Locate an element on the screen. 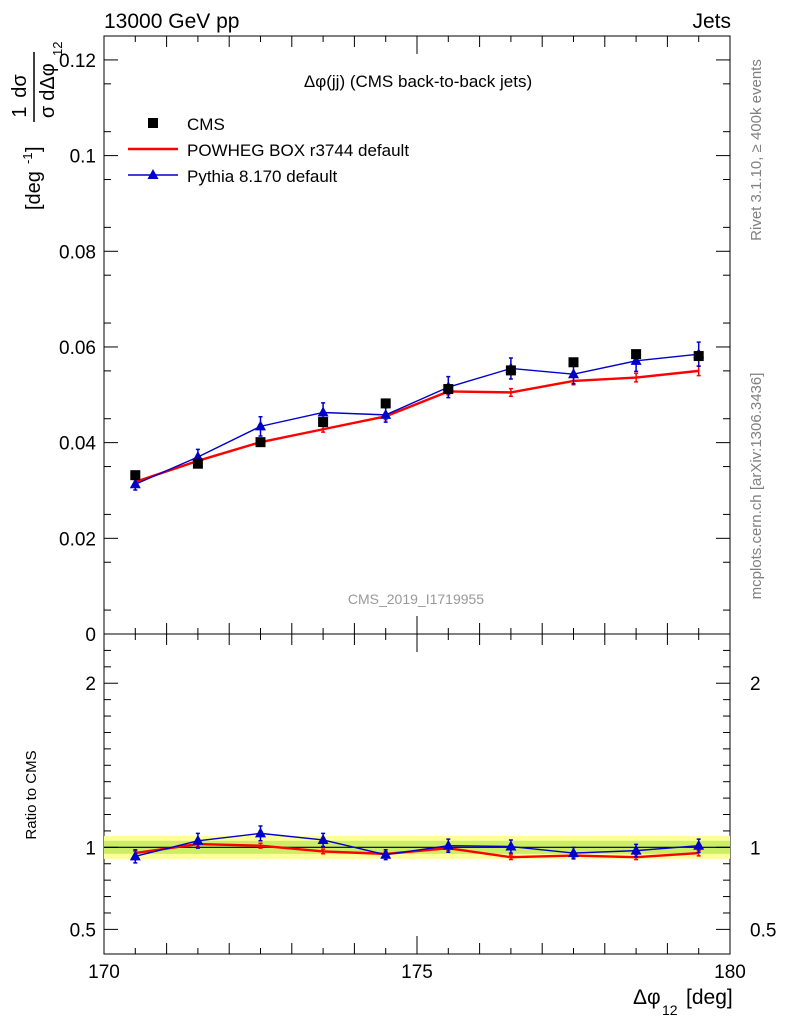  pythia-line is located at coordinates (417, 419).